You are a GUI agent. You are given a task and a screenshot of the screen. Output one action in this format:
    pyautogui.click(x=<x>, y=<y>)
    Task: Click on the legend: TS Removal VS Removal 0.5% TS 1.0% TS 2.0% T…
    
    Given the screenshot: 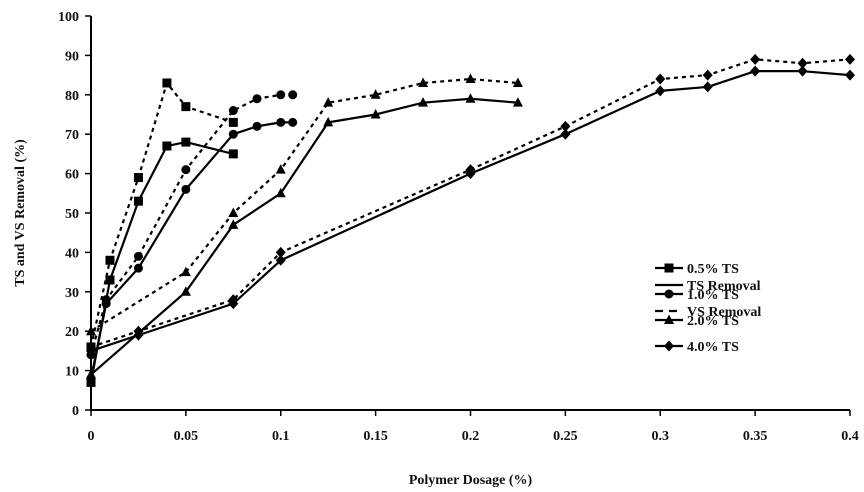 What is the action you would take?
    pyautogui.click(x=708, y=308)
    